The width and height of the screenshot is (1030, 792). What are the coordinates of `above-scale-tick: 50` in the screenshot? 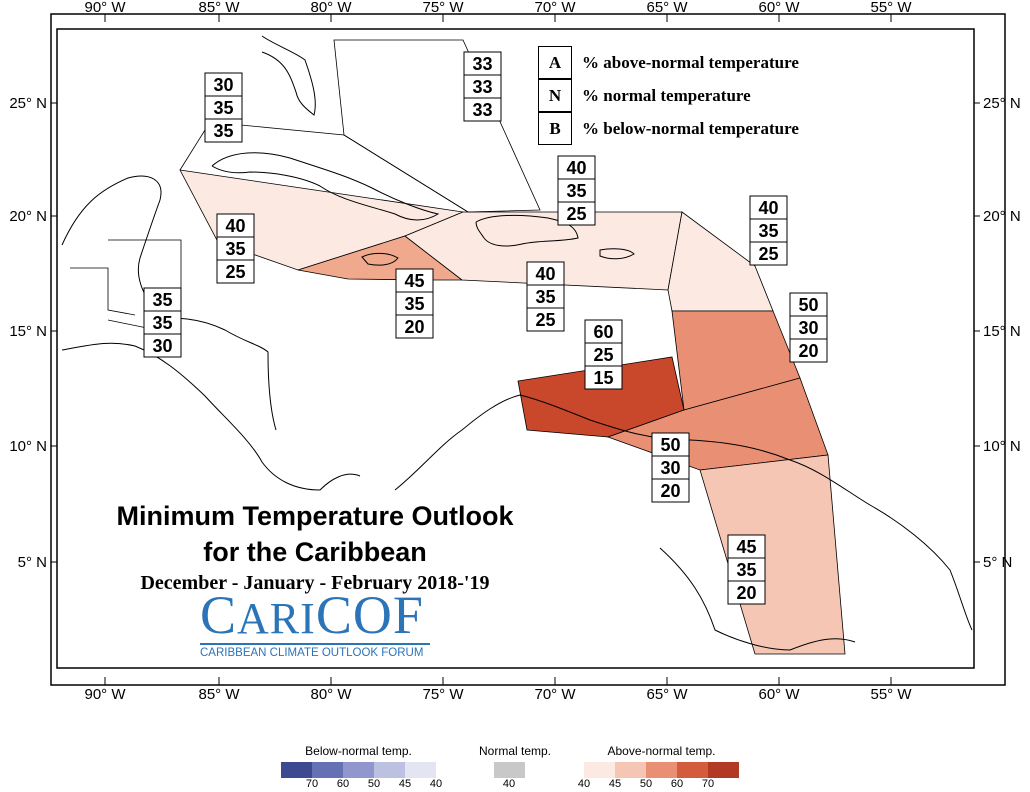 It's located at (646, 784).